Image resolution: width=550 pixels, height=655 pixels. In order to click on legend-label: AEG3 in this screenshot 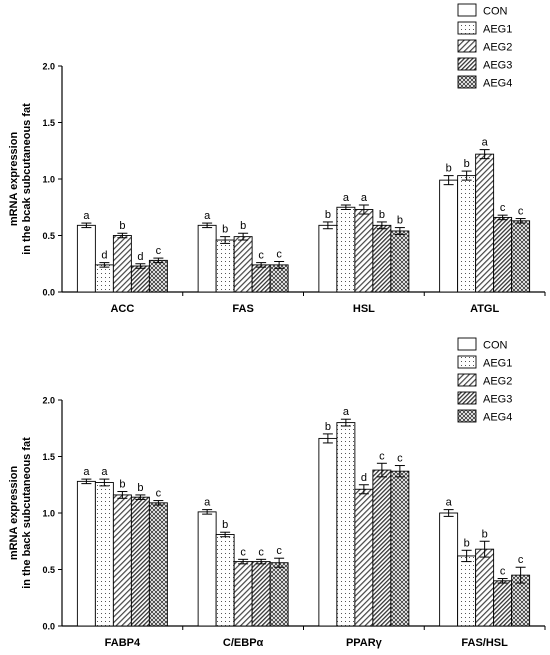, I will do `click(497, 400)`.